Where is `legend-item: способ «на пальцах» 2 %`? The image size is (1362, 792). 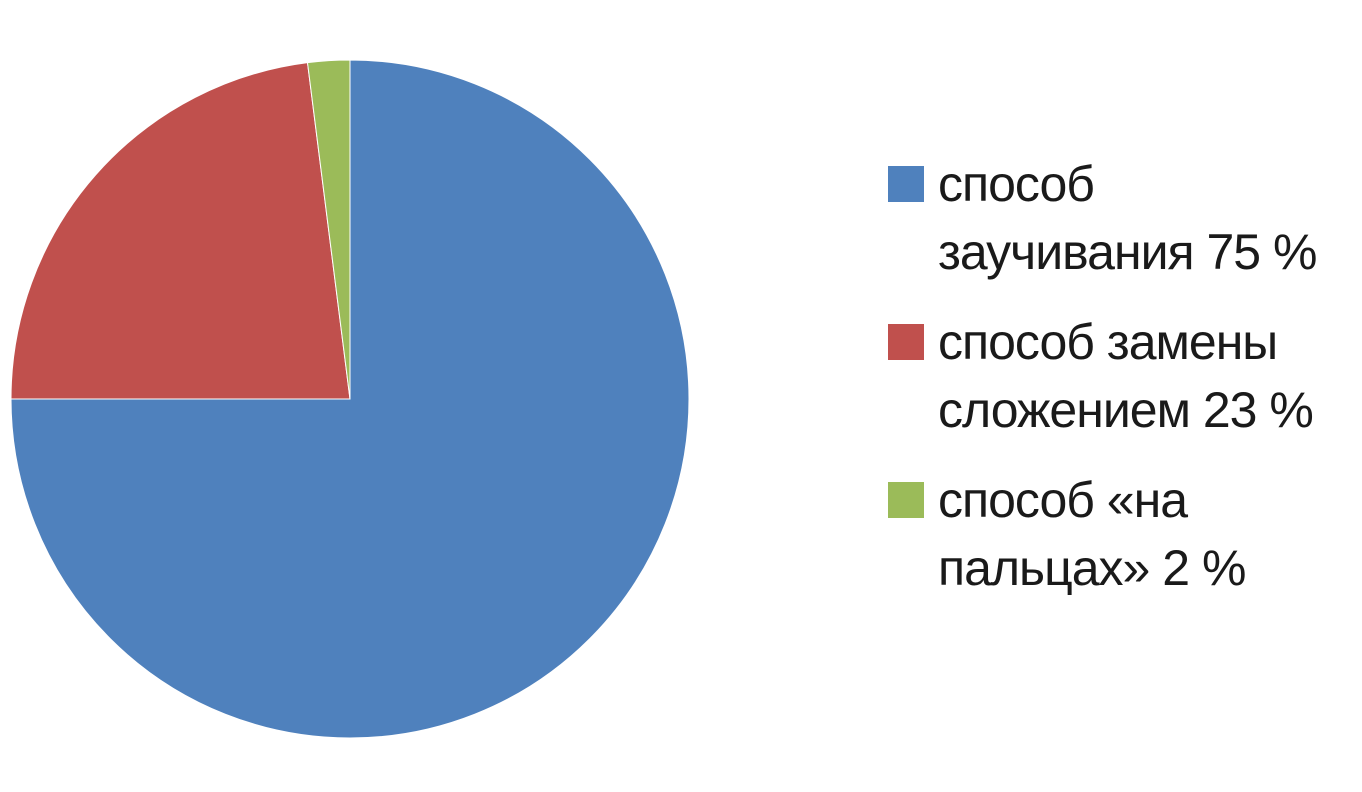 legend-item: способ «на пальцах» 2 % is located at coordinates (1118, 534).